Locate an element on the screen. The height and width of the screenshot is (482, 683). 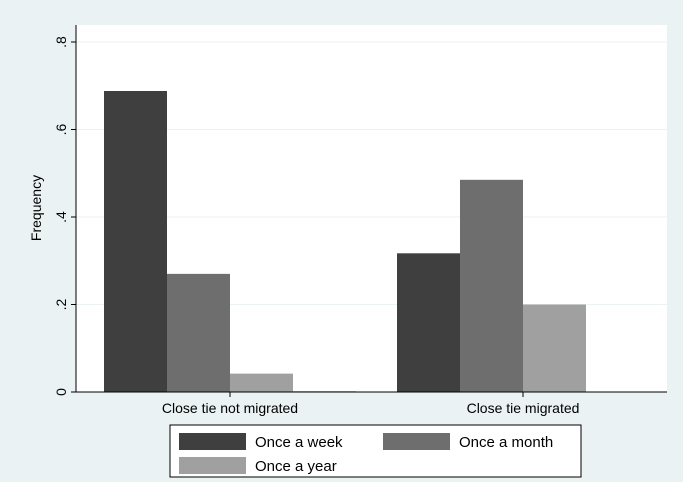
y-ticks: 0 .2 .4 .6 .8 is located at coordinates (64, 216).